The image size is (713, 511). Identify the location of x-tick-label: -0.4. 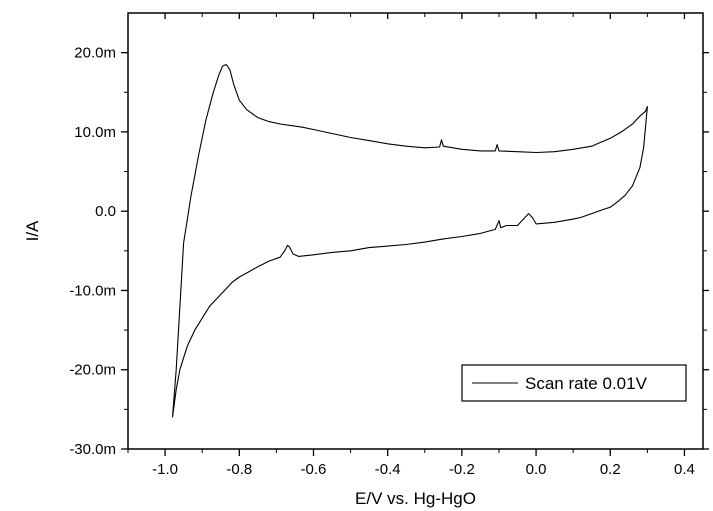
(388, 469).